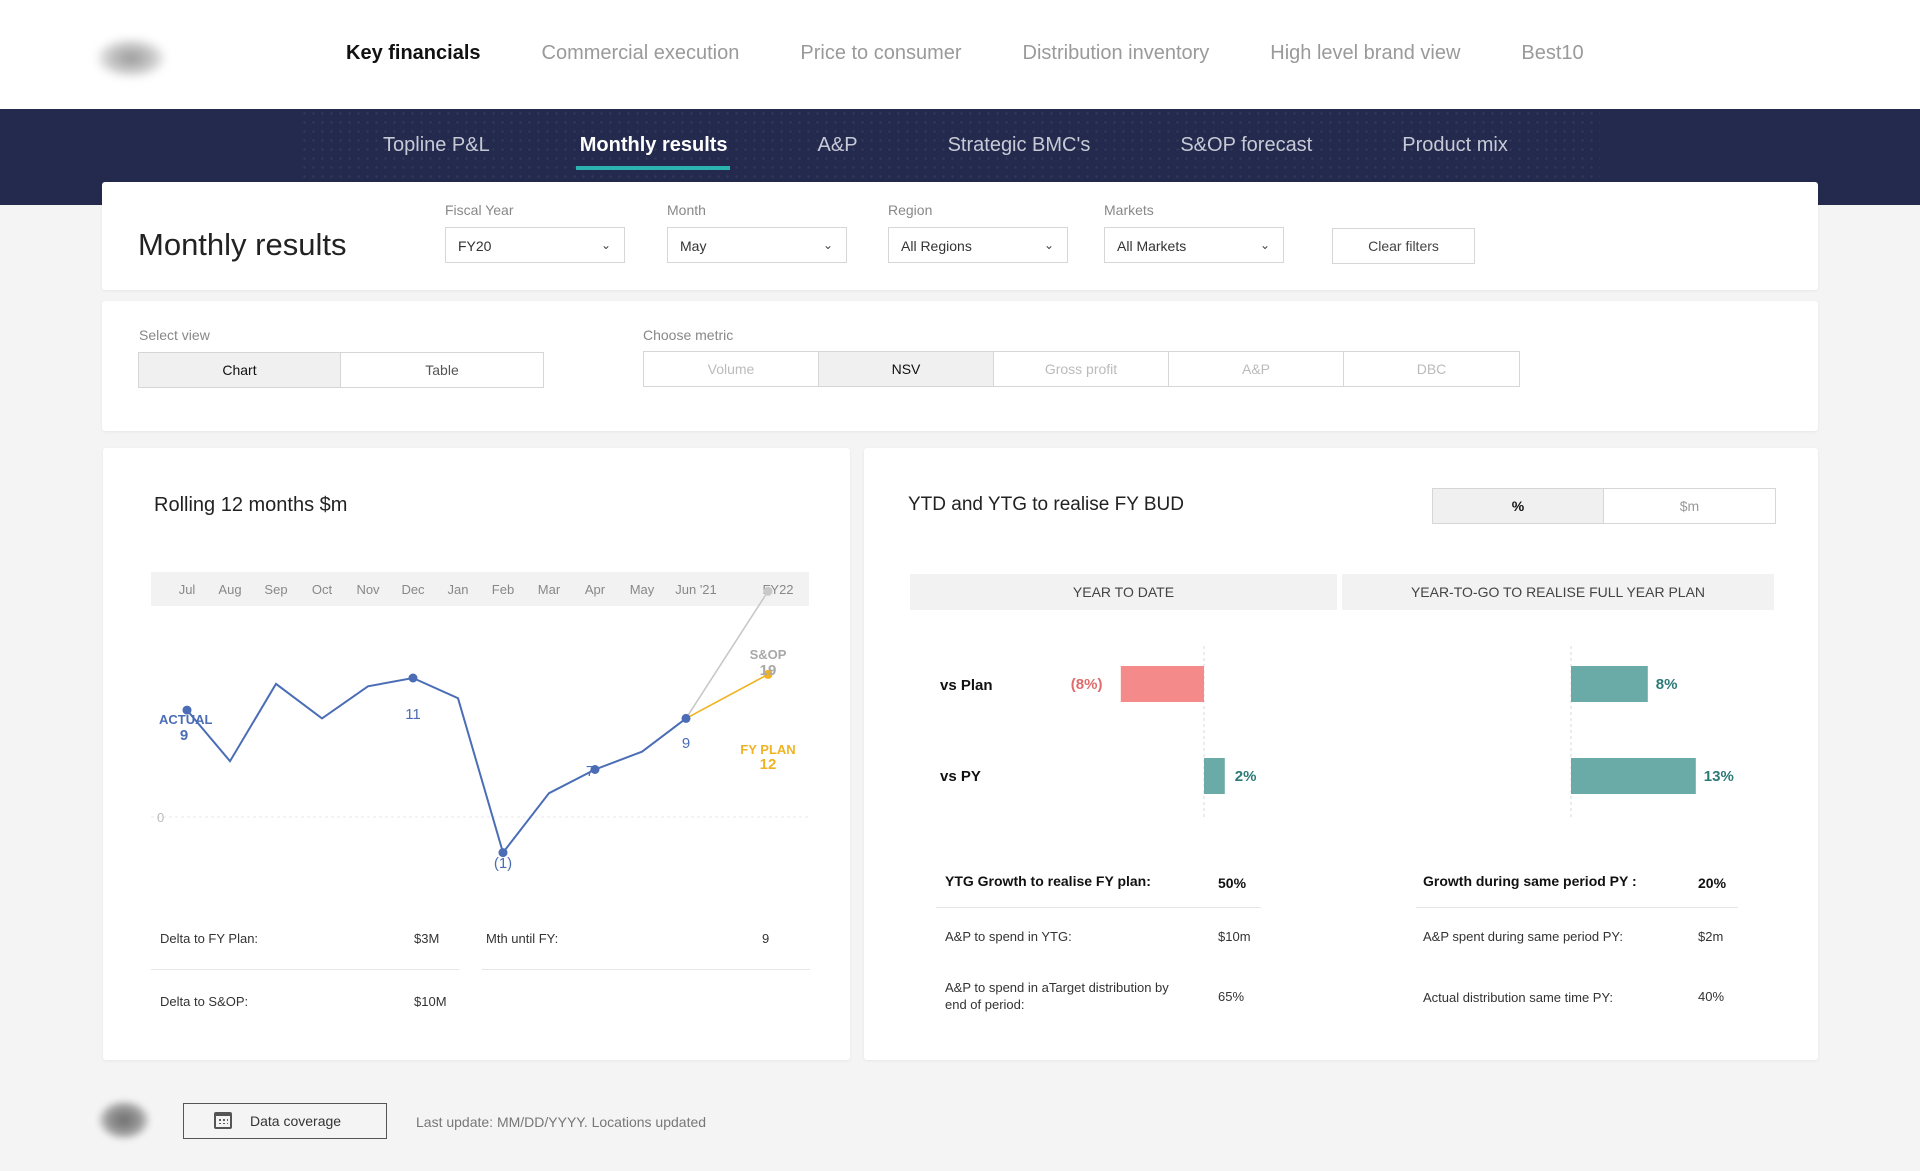 This screenshot has height=1171, width=1920. What do you see at coordinates (535, 245) in the screenshot?
I see `fiscal-year-select: FY20 ⌄` at bounding box center [535, 245].